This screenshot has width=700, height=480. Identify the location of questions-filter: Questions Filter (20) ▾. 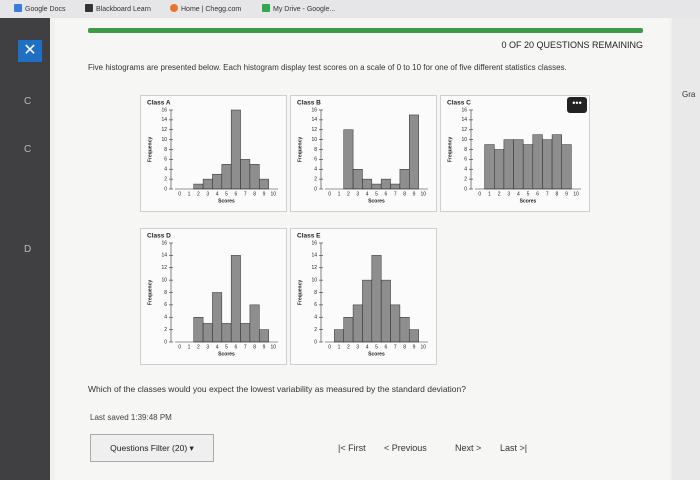
(152, 448).